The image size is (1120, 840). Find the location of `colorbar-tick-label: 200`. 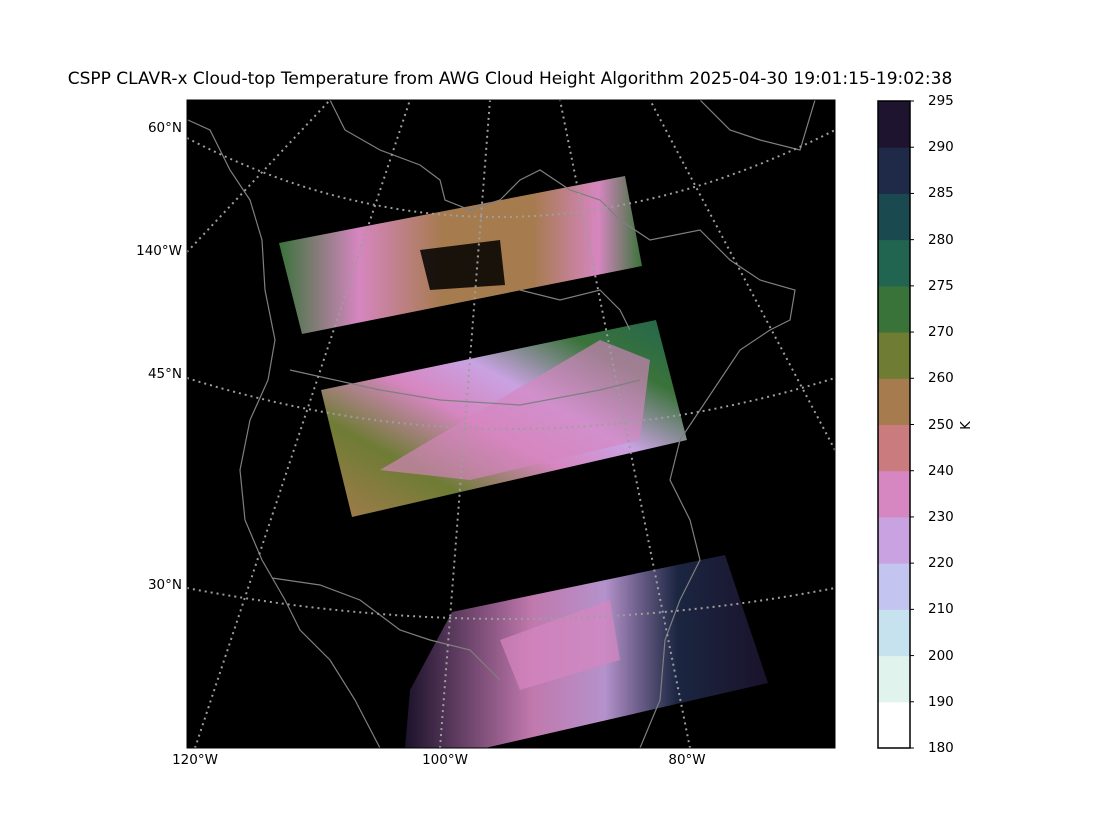

colorbar-tick-label: 200 is located at coordinates (941, 655).